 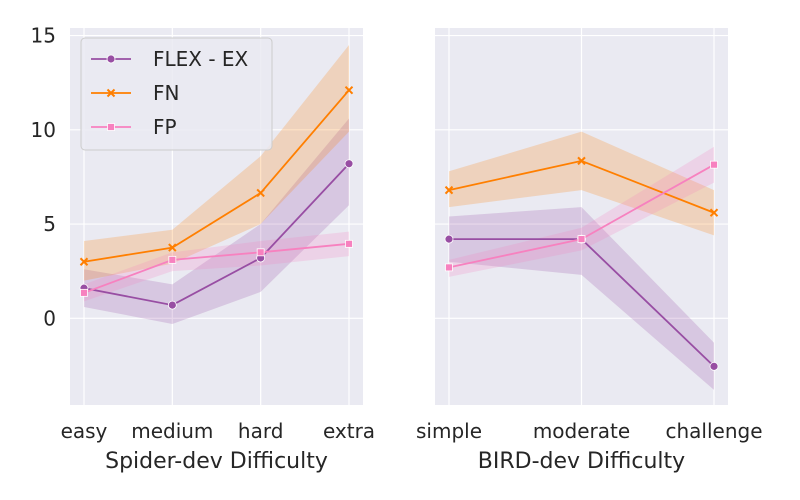 What do you see at coordinates (714, 164) in the screenshot?
I see `point-fp-challenge` at bounding box center [714, 164].